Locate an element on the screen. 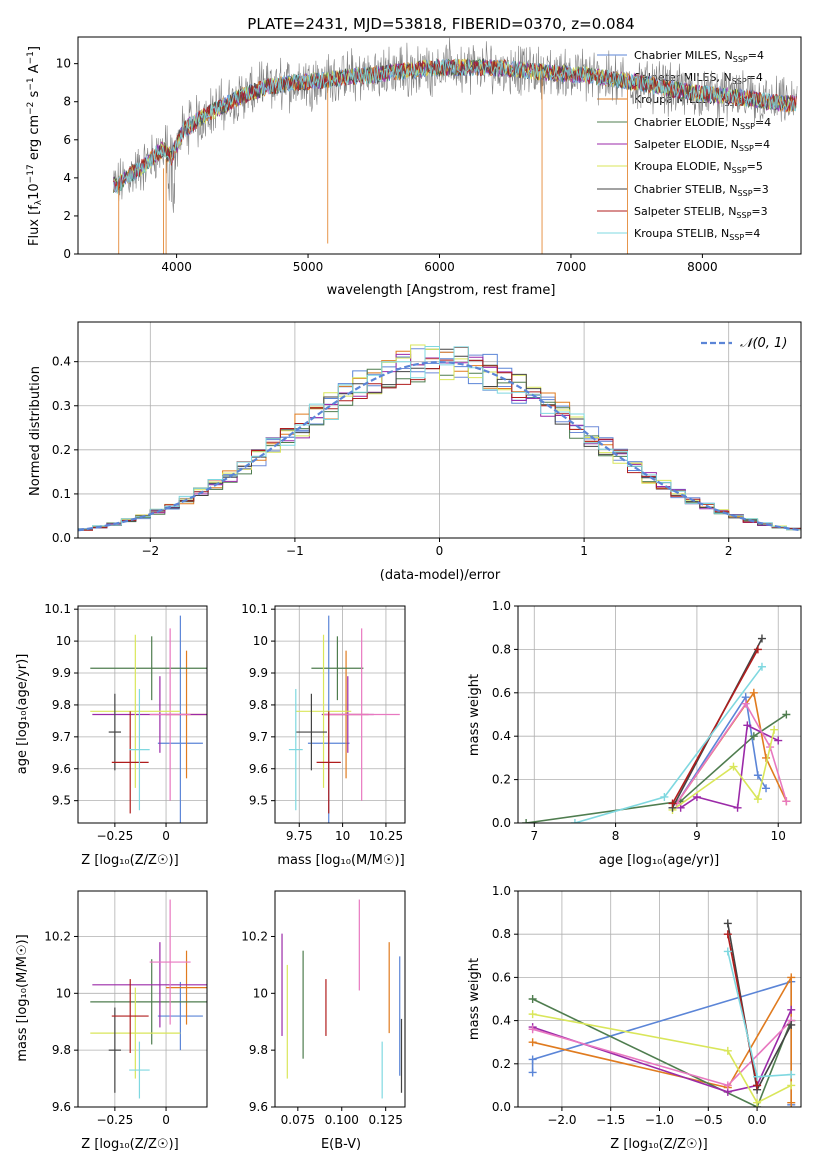 This screenshot has width=819, height=1170. legend-label-suffix: =4 is located at coordinates (752, 233).